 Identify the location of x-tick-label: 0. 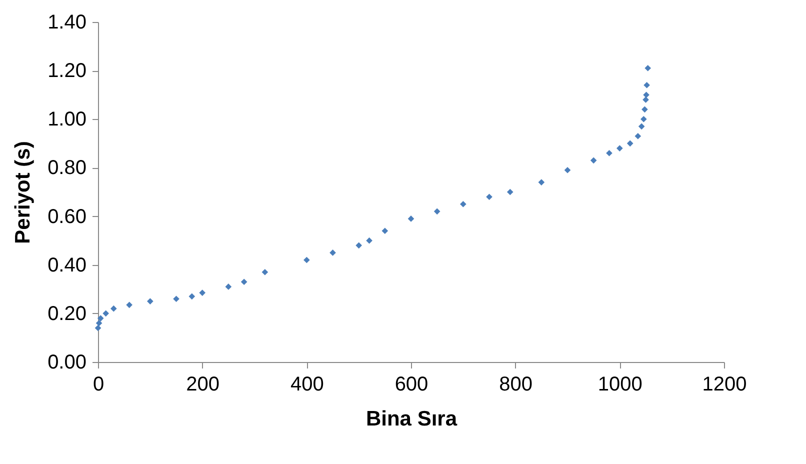
(98, 385).